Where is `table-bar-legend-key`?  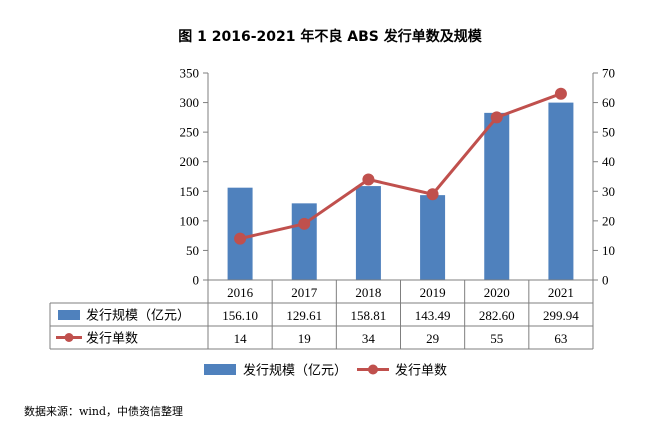 table-bar-legend-key is located at coordinates (69, 315).